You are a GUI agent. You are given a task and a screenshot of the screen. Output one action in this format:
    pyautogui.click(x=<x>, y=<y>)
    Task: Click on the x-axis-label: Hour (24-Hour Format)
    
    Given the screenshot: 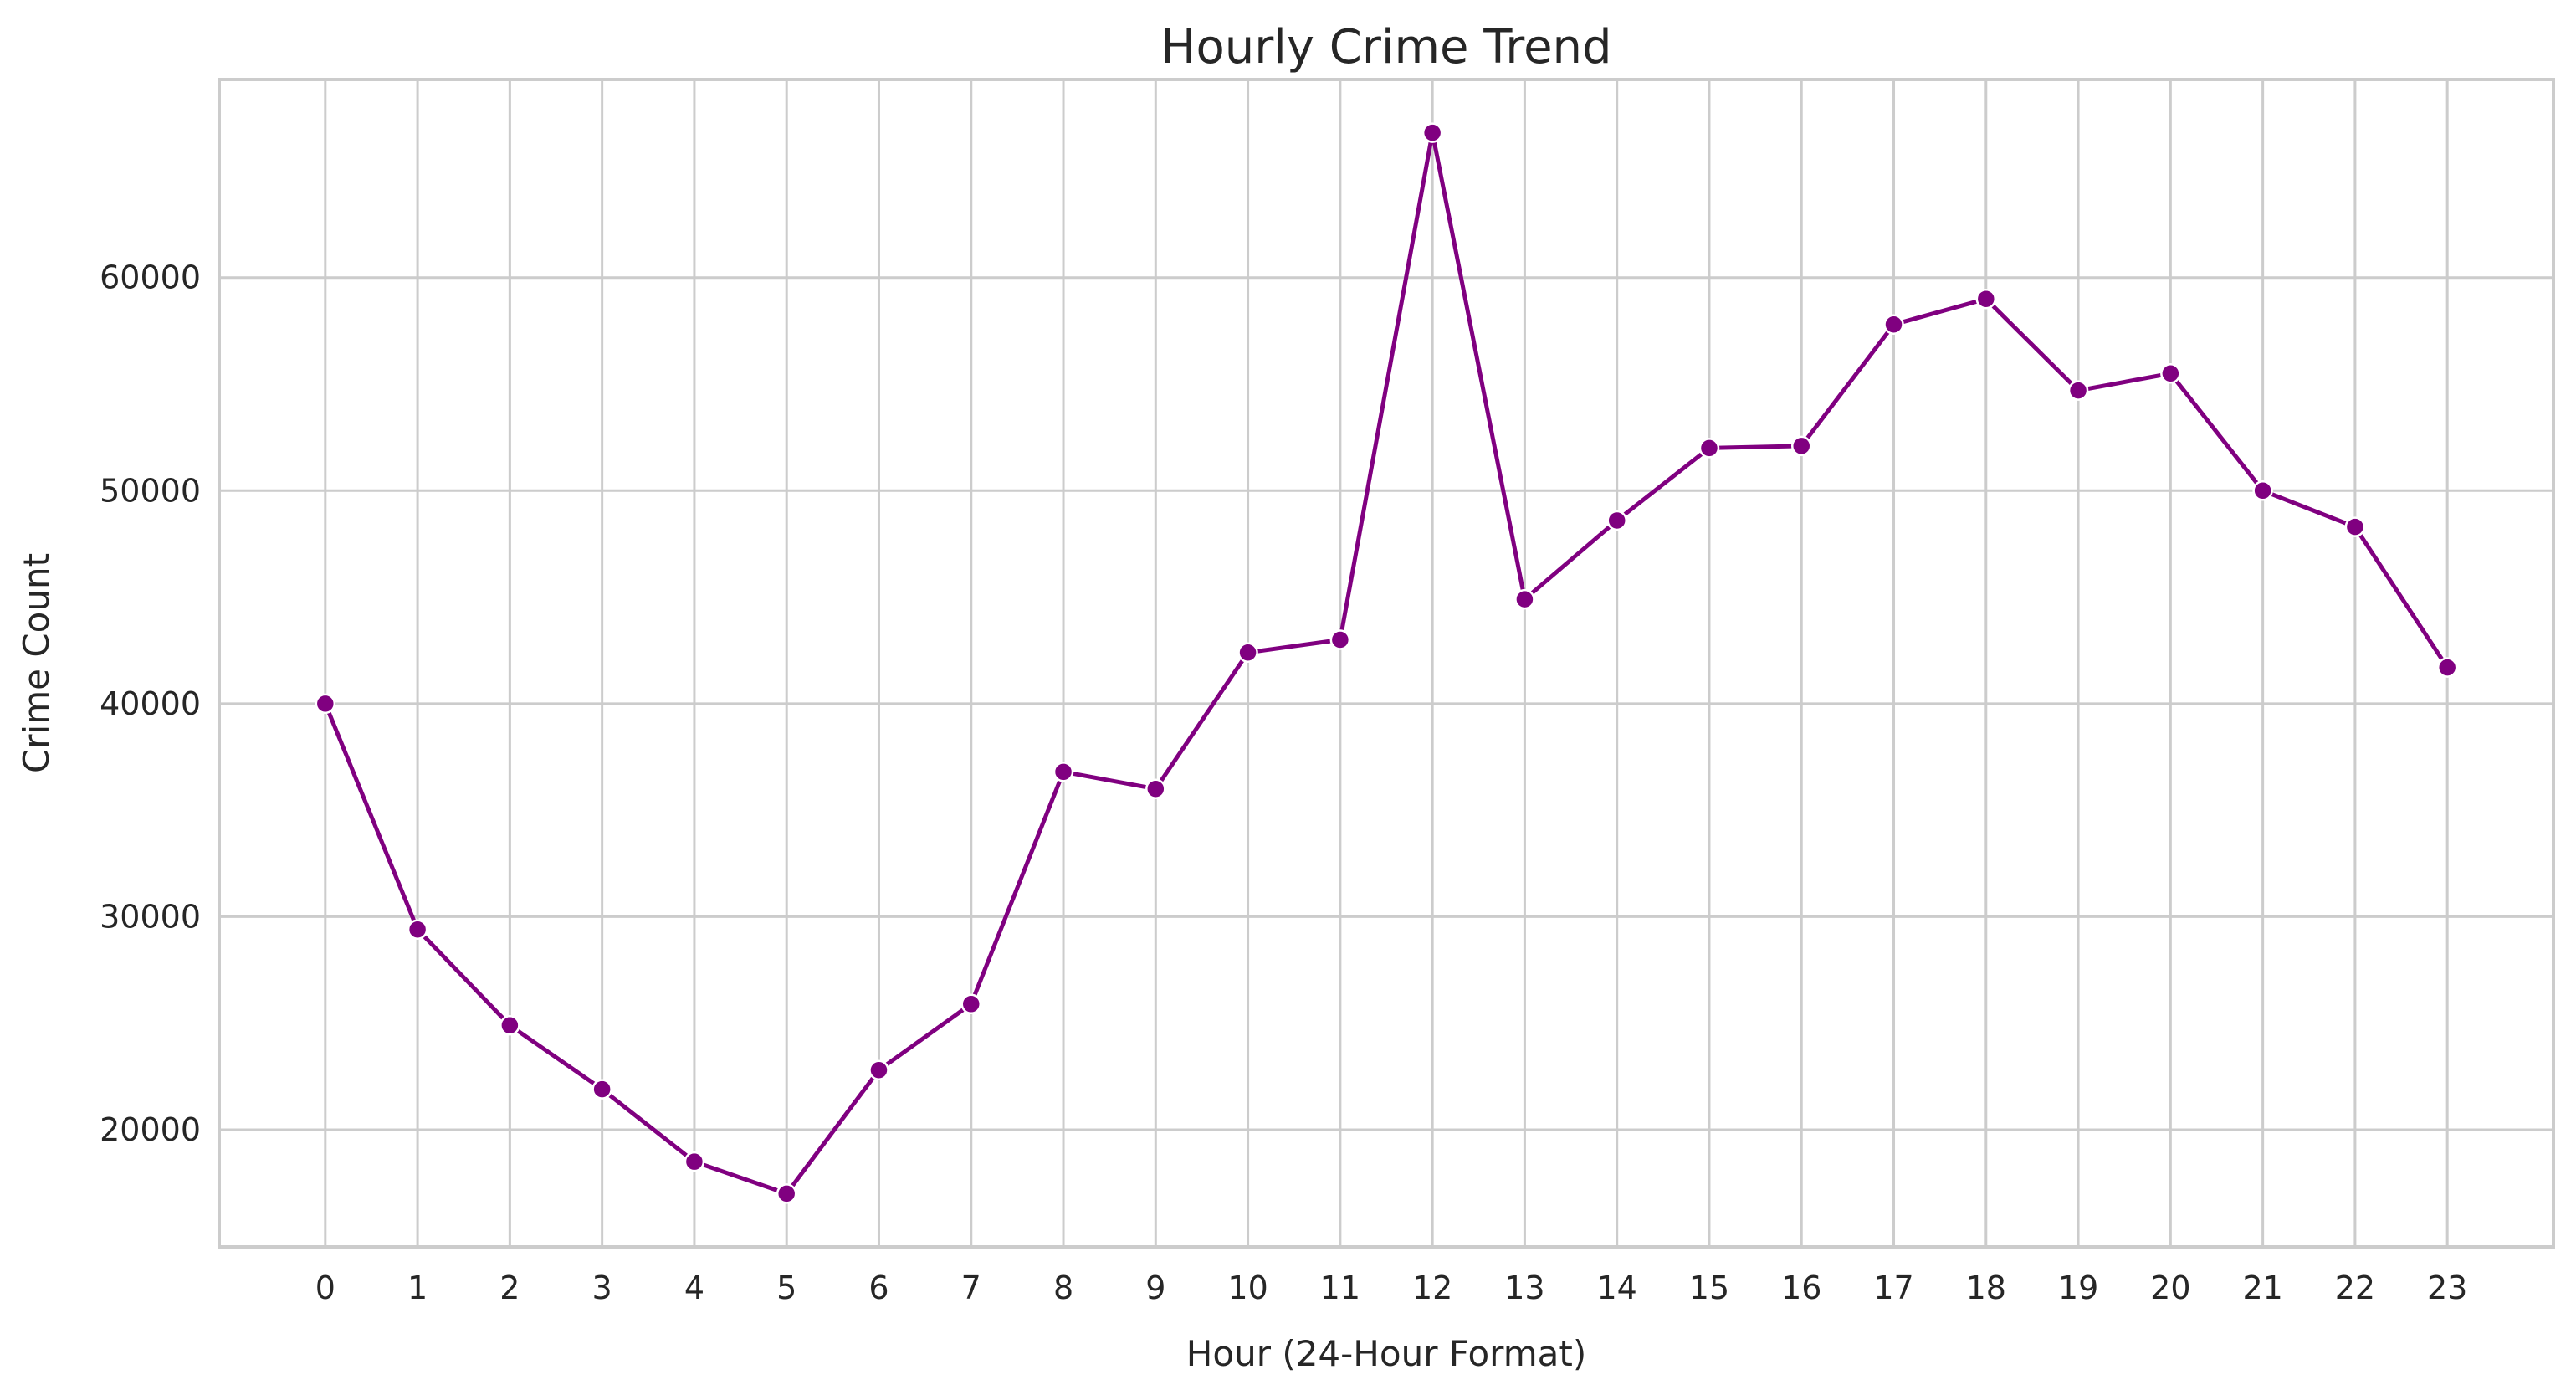 What is the action you would take?
    pyautogui.click(x=1386, y=1353)
    